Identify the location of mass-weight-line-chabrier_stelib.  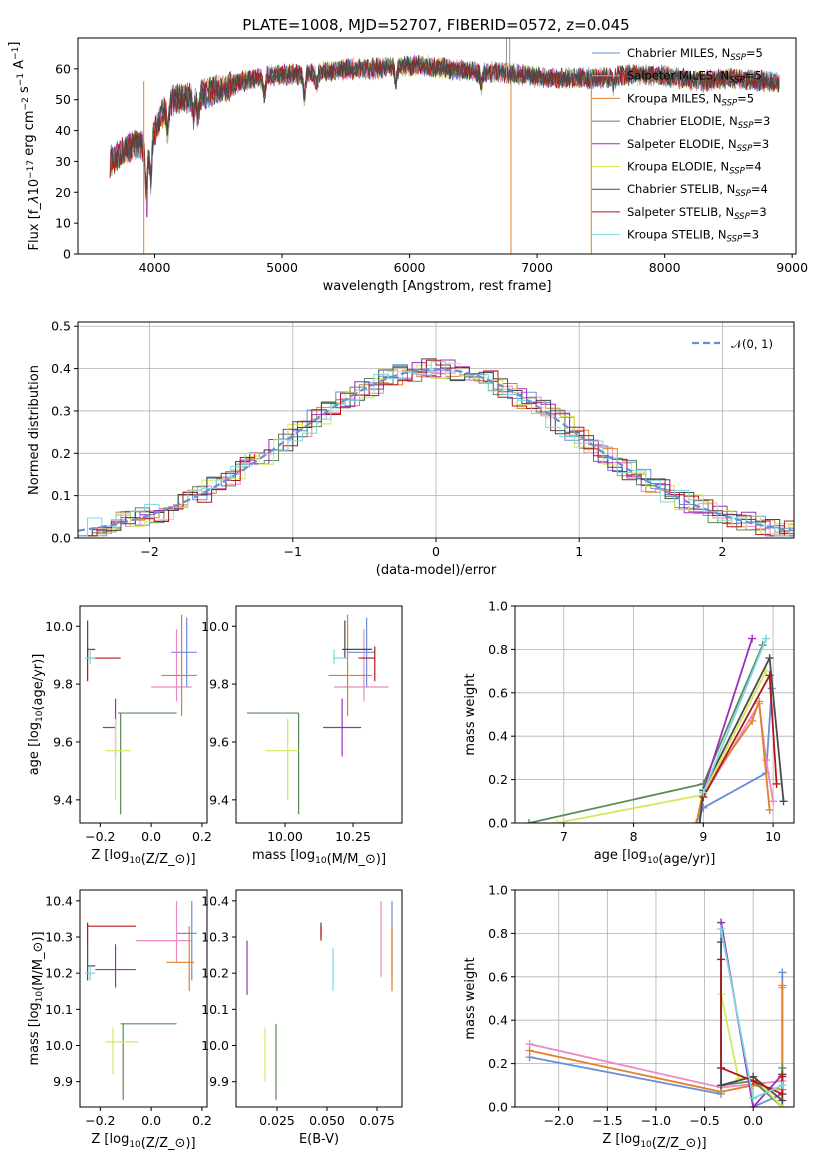
(741, 738).